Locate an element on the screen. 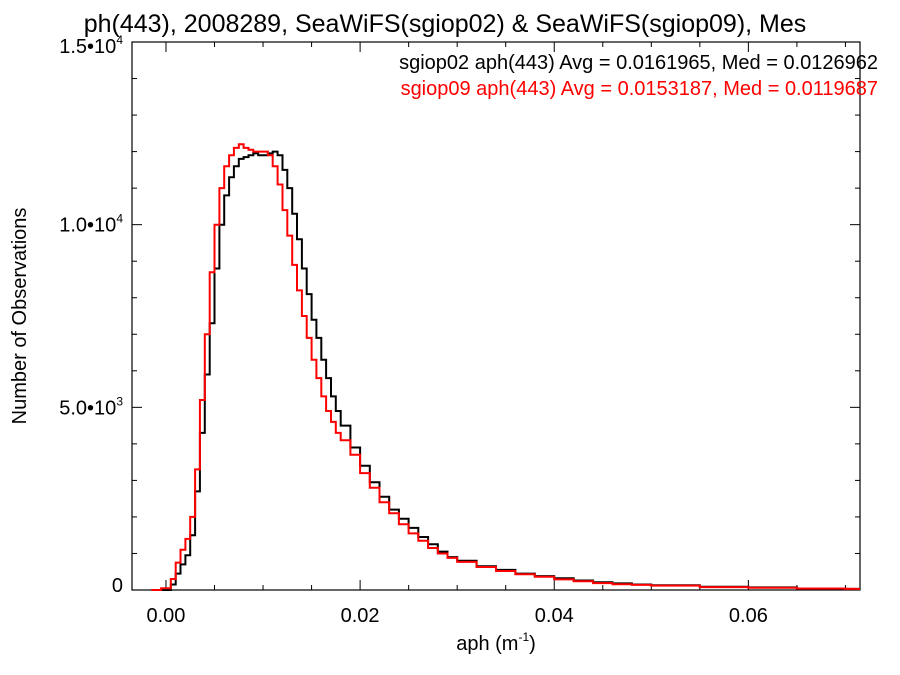 This screenshot has width=900, height=675. y-tick-label-exponent: 3 is located at coordinates (119, 401).